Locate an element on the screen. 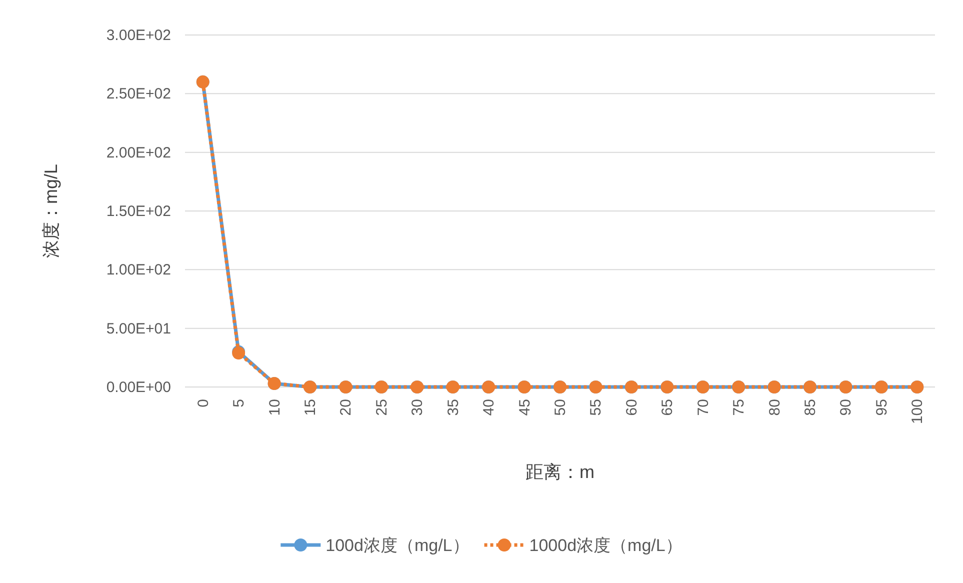 The height and width of the screenshot is (583, 963). x-tick-label: 40 is located at coordinates (489, 407).